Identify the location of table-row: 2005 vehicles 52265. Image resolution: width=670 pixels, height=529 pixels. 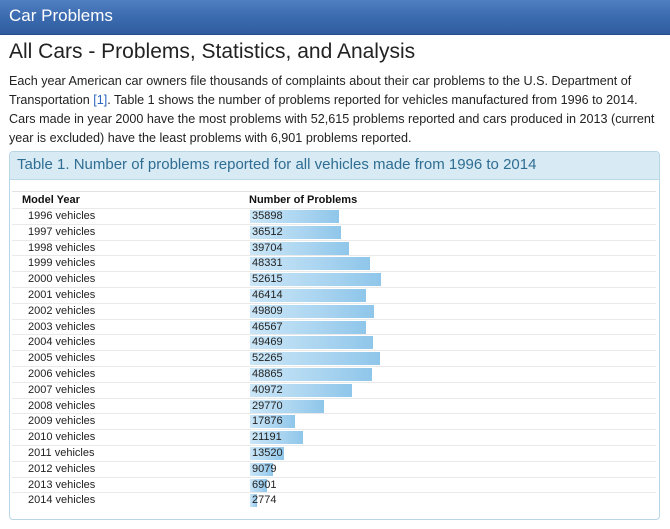
(334, 358).